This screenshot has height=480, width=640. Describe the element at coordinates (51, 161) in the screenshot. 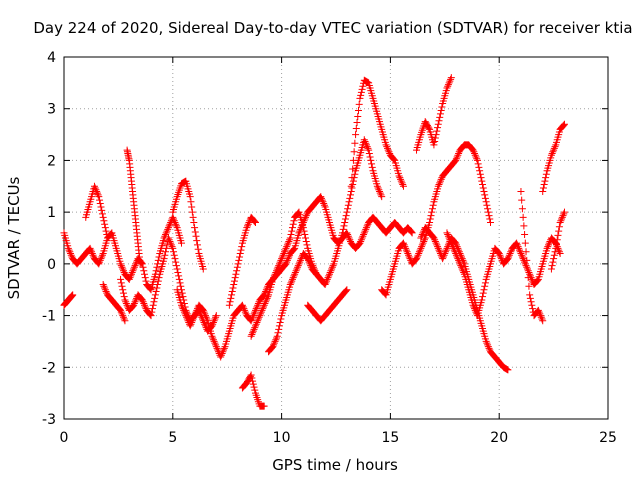

I see `y-tick-label: 2` at that location.